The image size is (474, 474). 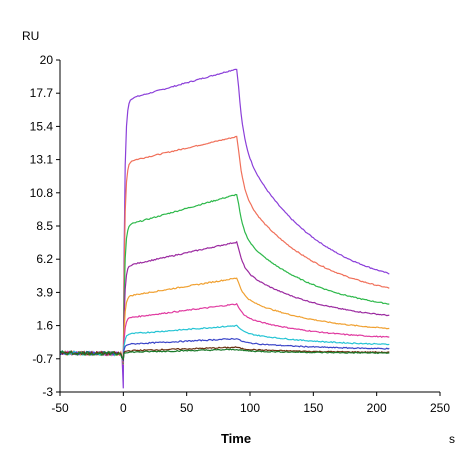 What do you see at coordinates (42, 93) in the screenshot?
I see `y-tick-label: 17.7` at bounding box center [42, 93].